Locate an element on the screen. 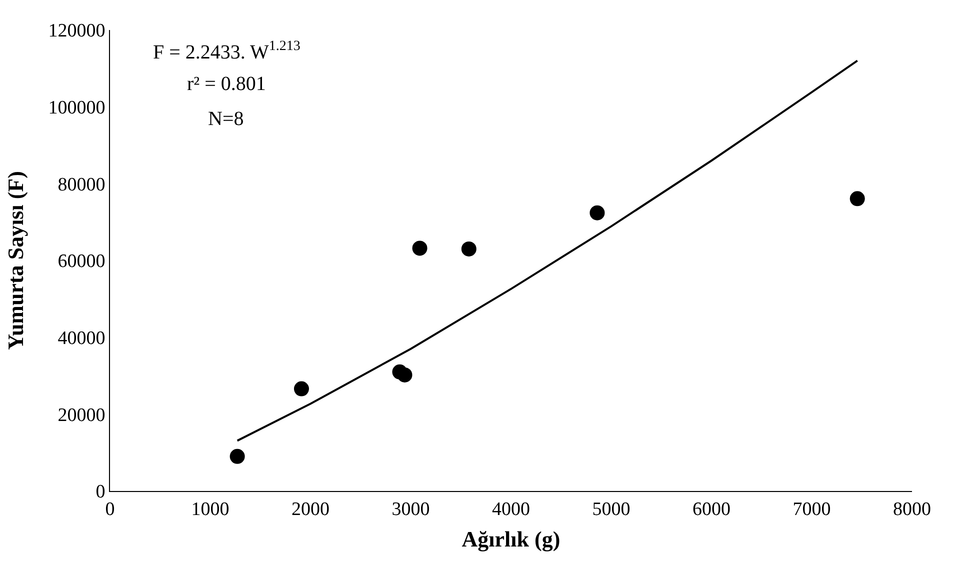 This screenshot has height=581, width=960. x-tick-label: 2000 is located at coordinates (311, 509).